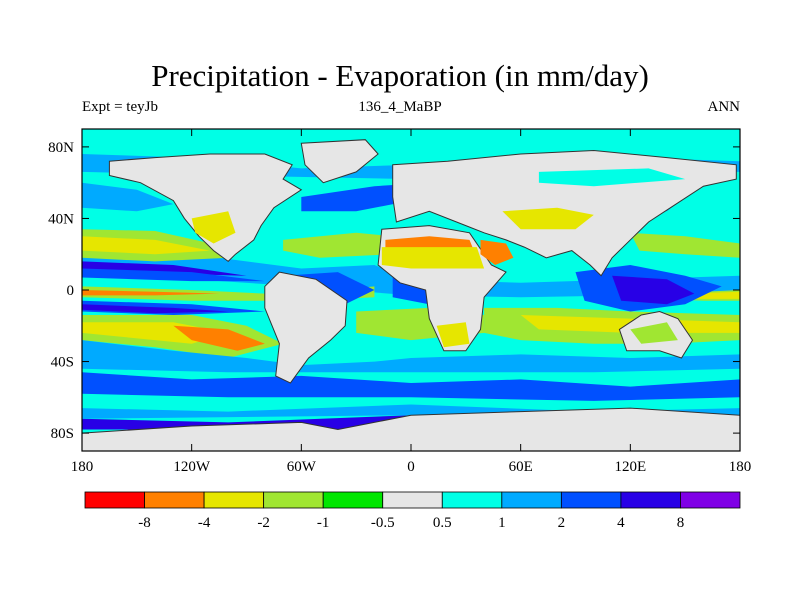 Image resolution: width=800 pixels, height=600 pixels. What do you see at coordinates (521, 467) in the screenshot?
I see `x-tick-label: 60E` at bounding box center [521, 467].